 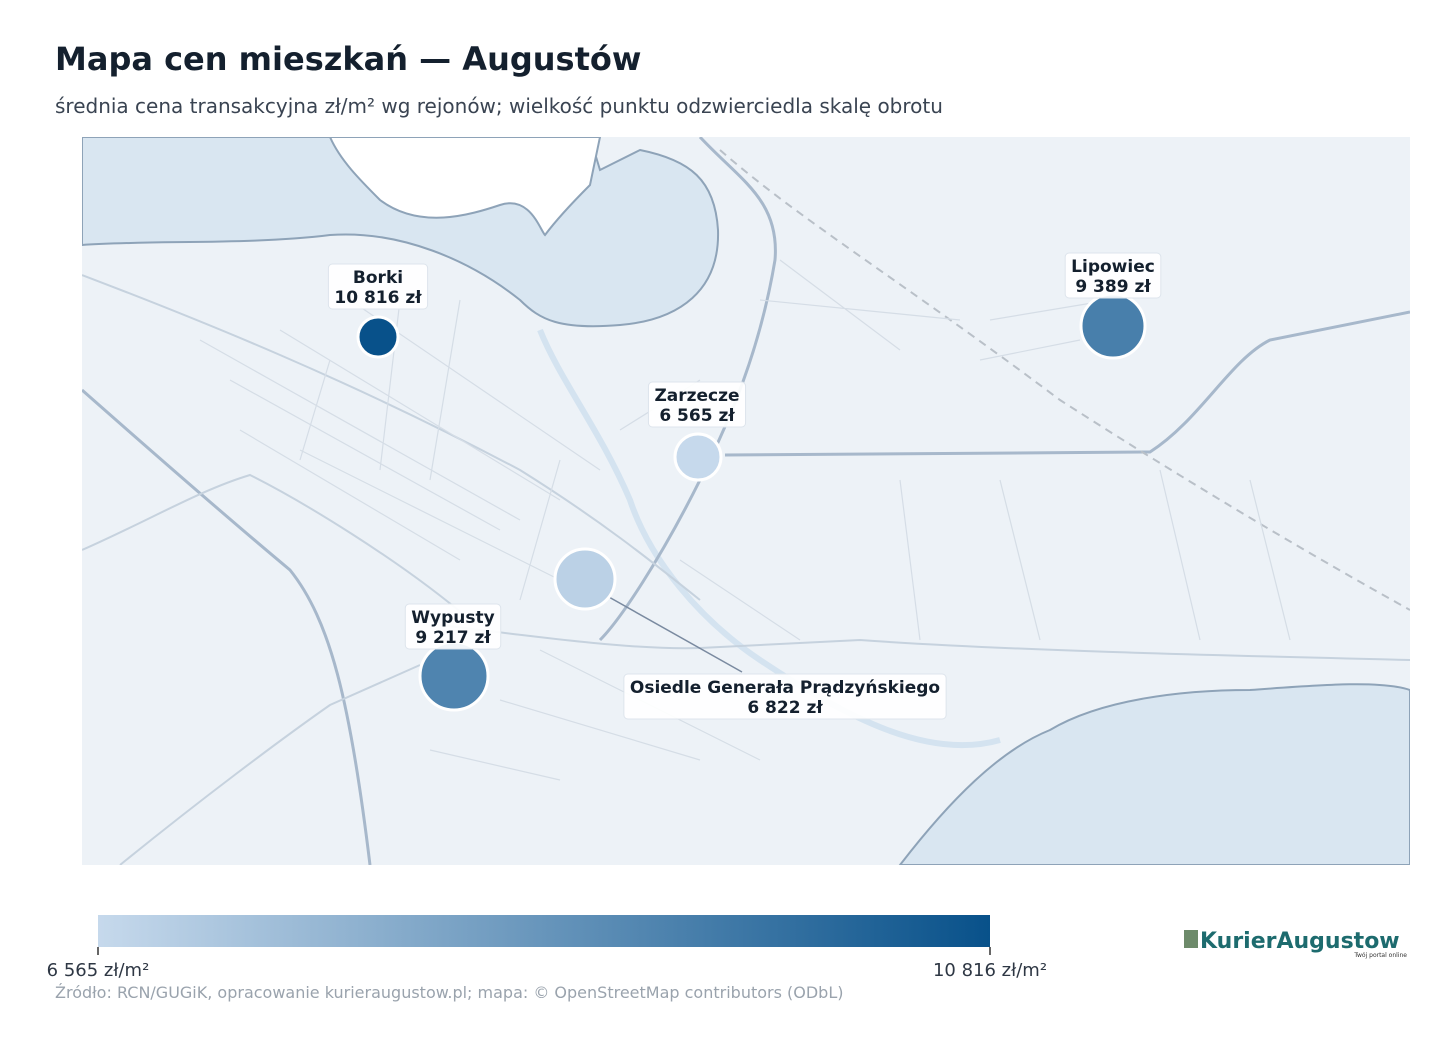 I want to click on district-price: 6 822 zł, so click(x=785, y=708).